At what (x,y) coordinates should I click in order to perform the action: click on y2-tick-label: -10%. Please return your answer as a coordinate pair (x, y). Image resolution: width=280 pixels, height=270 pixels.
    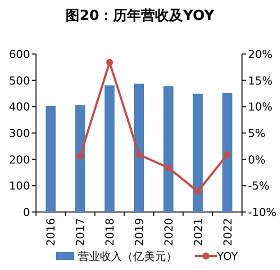
    Looking at the image, I should click on (262, 212).